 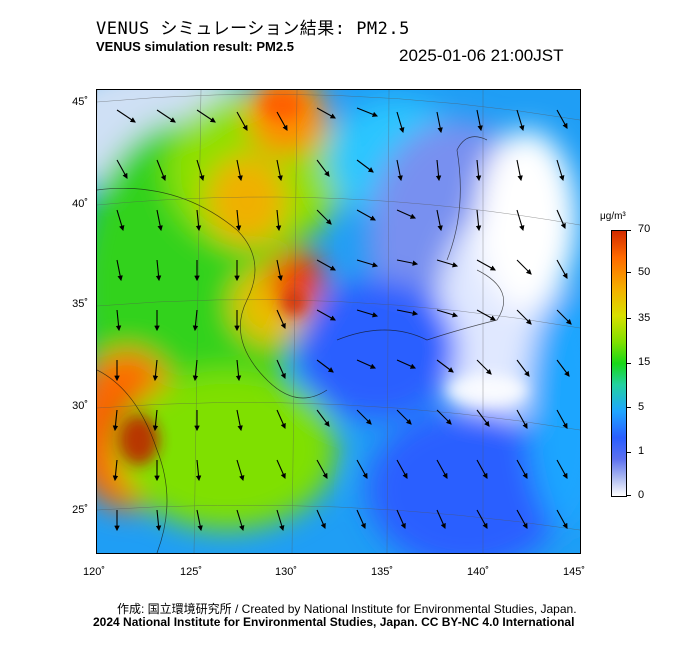 I want to click on lon-label-125: 125˚, so click(x=191, y=572).